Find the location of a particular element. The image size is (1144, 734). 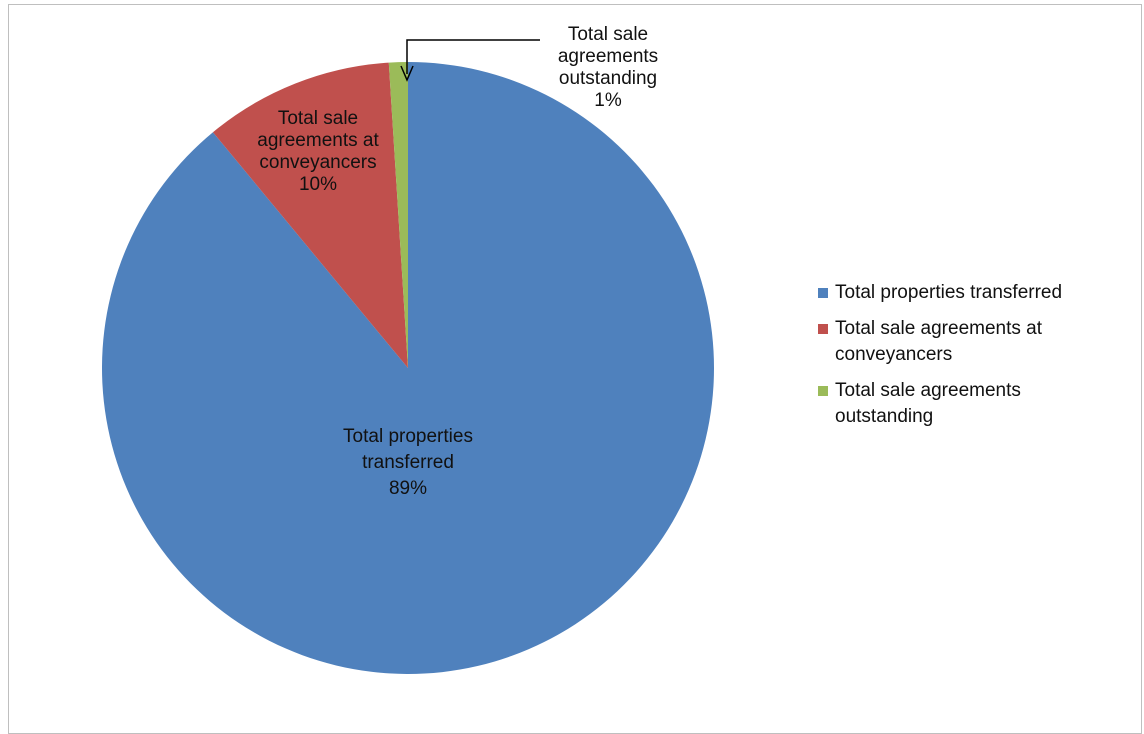

legend-text-line: Total properties transferred is located at coordinates (949, 292).